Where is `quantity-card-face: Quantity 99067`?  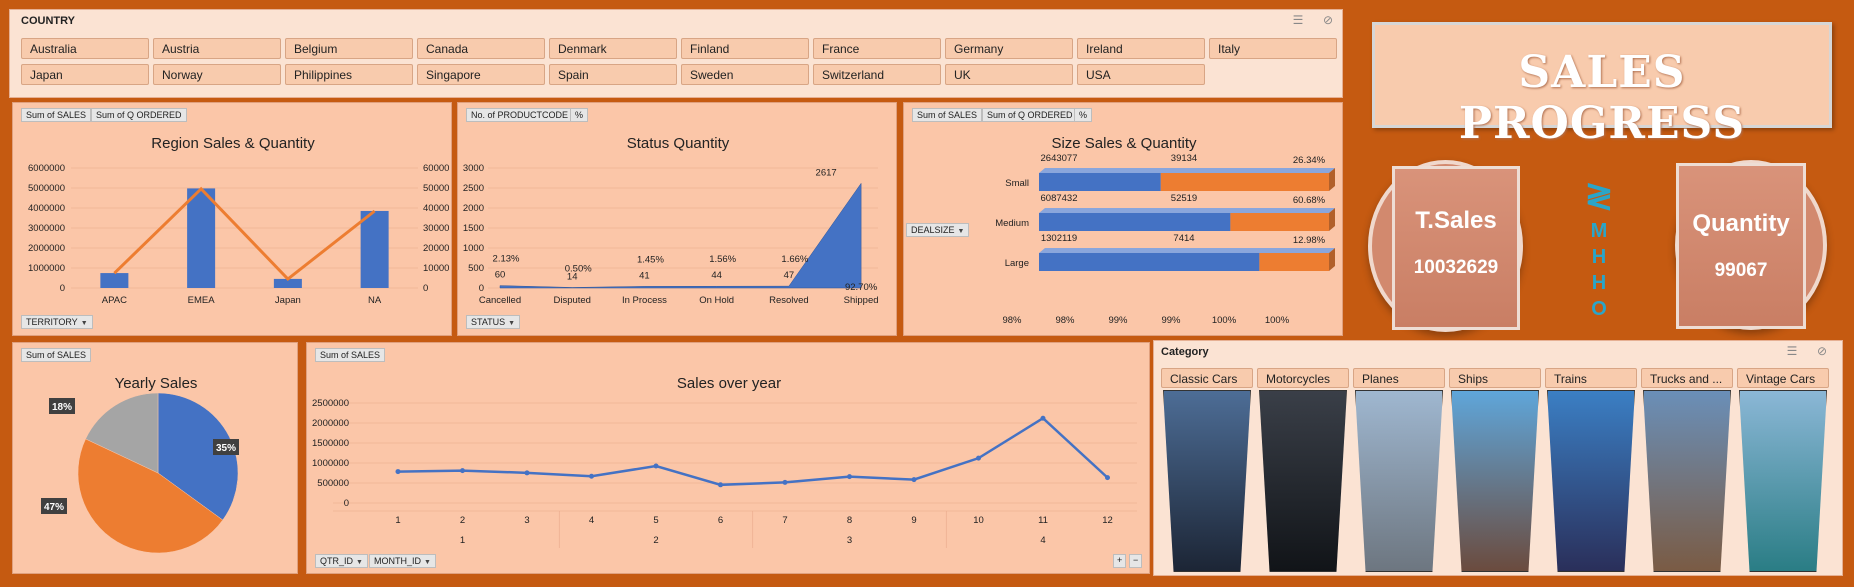
quantity-card-face: Quantity 99067 is located at coordinates (1741, 246).